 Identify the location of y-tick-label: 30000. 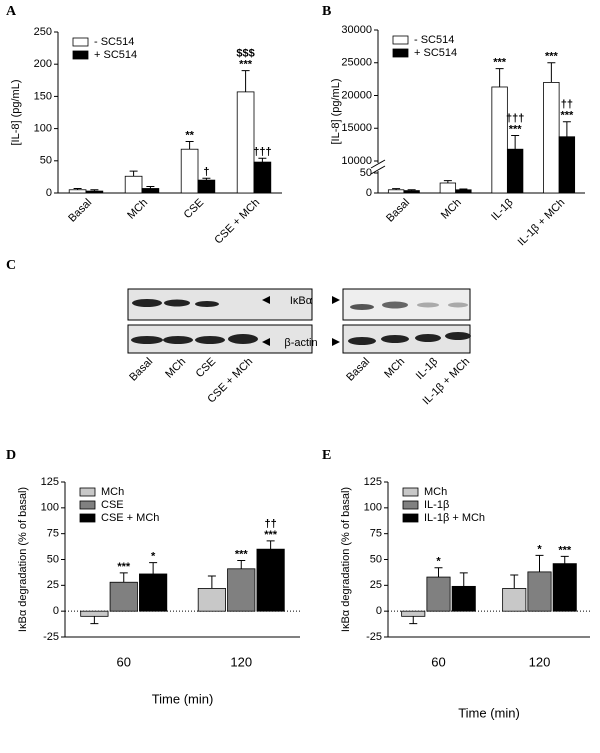
(356, 30).